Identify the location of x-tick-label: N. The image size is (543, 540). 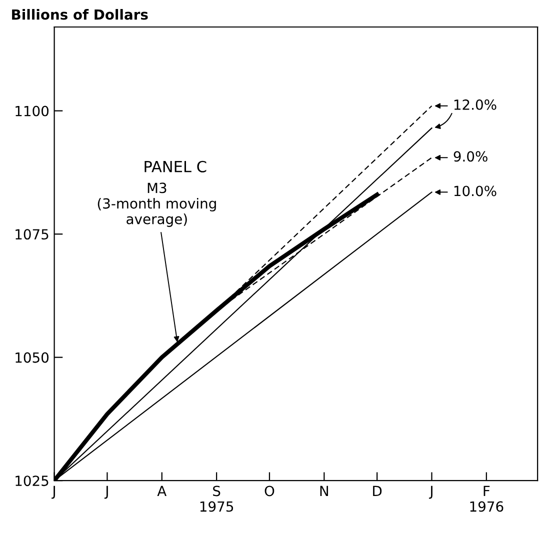
(324, 491).